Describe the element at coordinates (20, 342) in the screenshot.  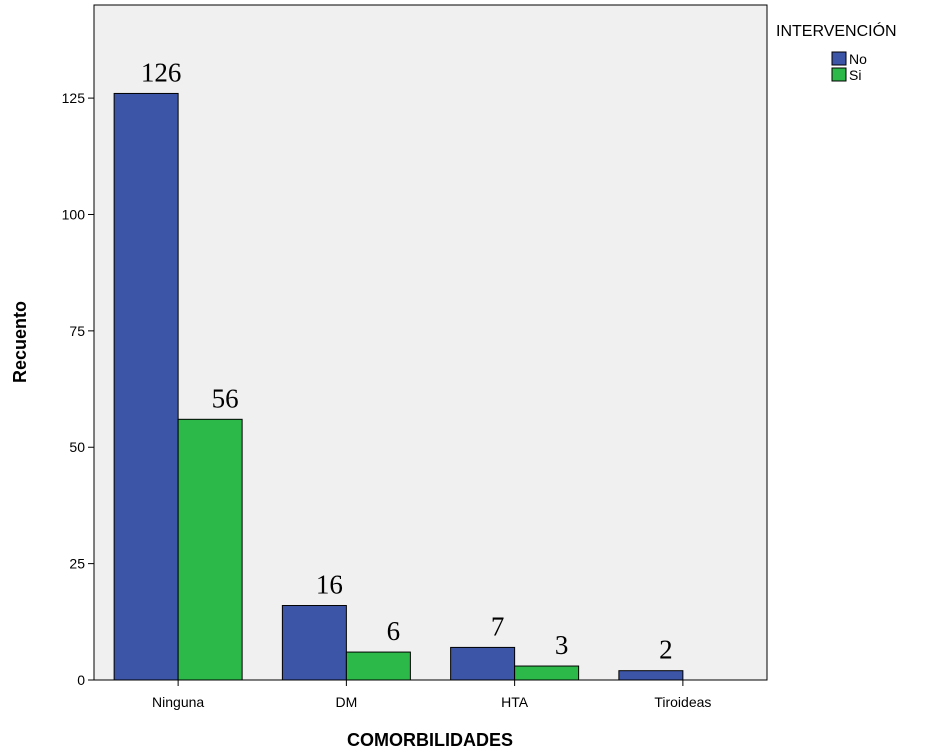
I see `y-axis-title: Recuento` at that location.